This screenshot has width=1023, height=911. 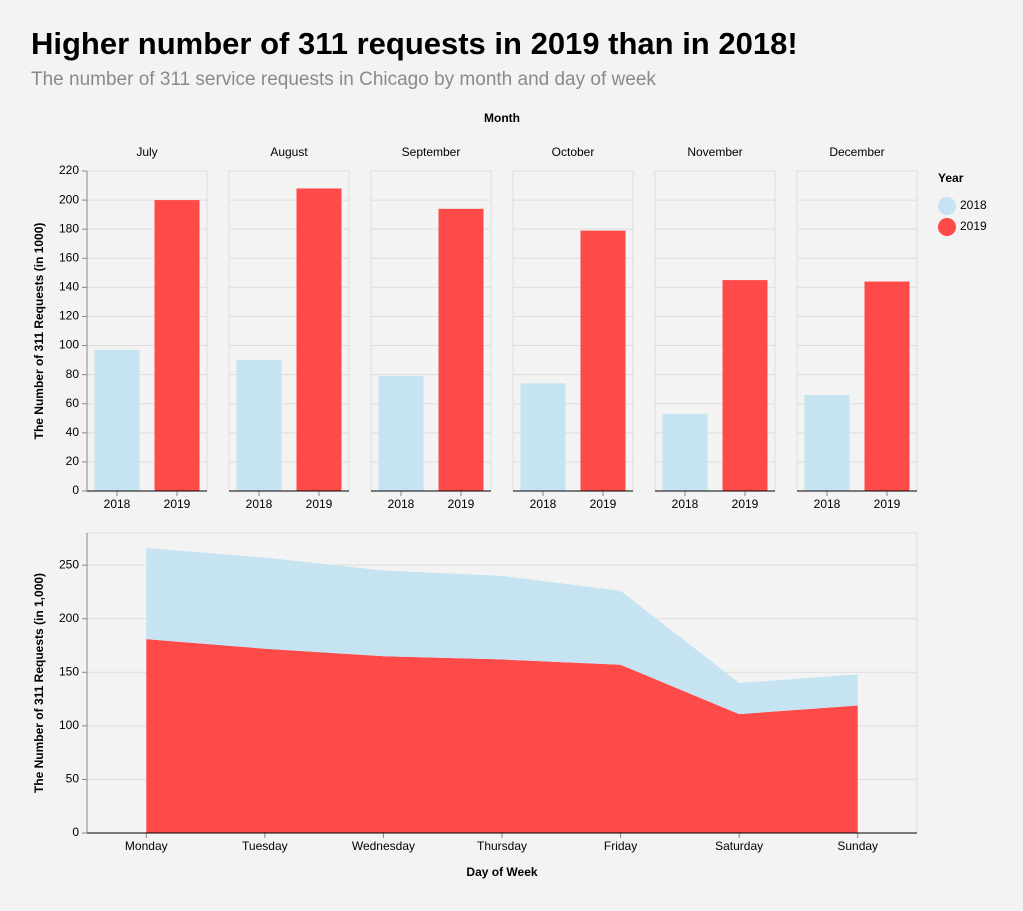 What do you see at coordinates (431, 152) in the screenshot?
I see `facet-label: September` at bounding box center [431, 152].